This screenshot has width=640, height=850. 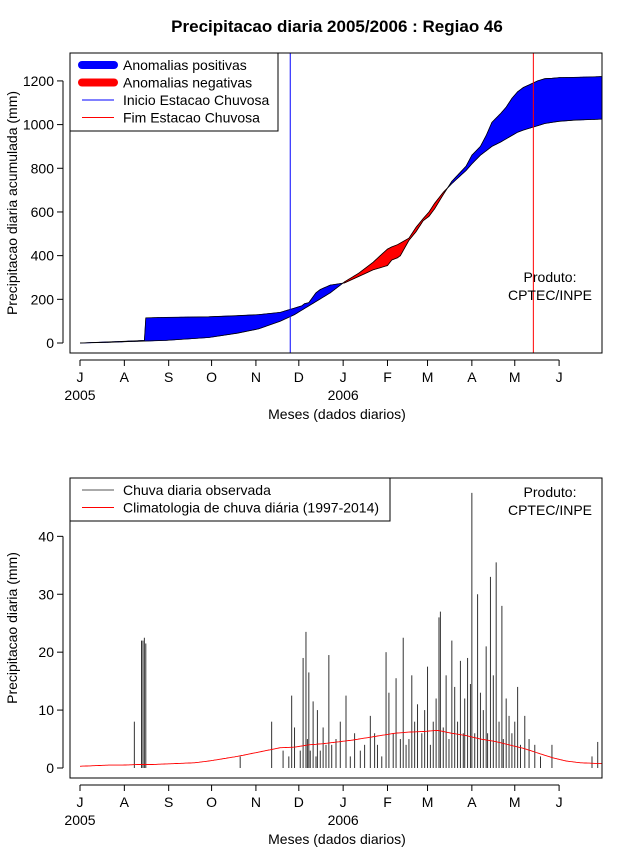 I want to click on daily-x-tick-label: D, so click(x=299, y=802).